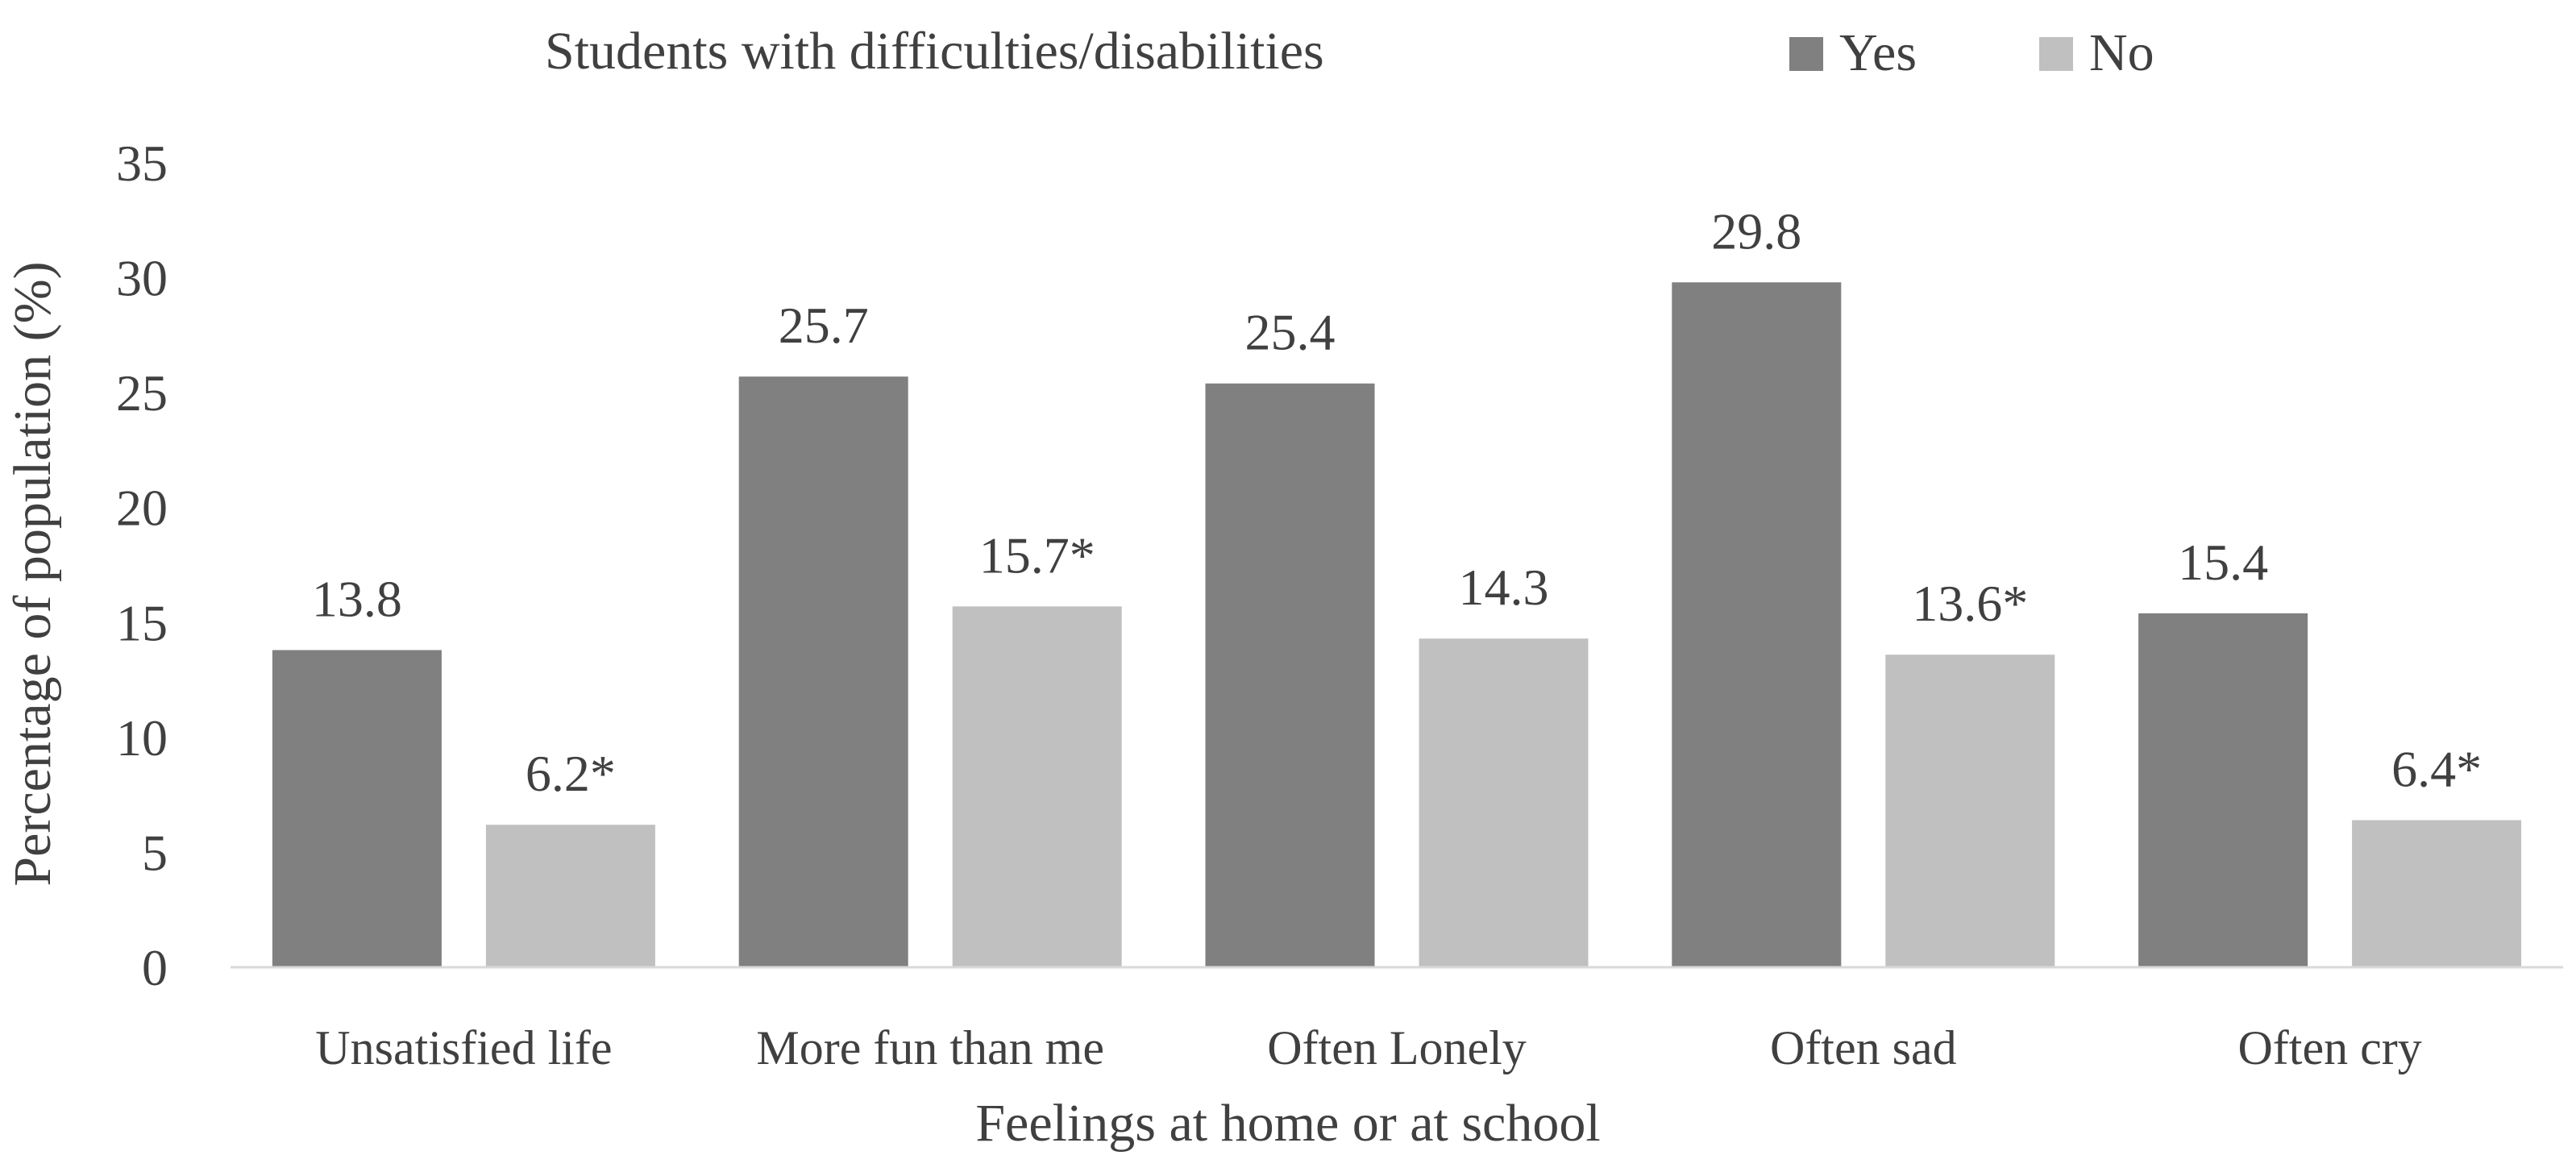  Describe the element at coordinates (463, 1047) in the screenshot. I see `x-tick-label: Unsatisfied life` at that location.